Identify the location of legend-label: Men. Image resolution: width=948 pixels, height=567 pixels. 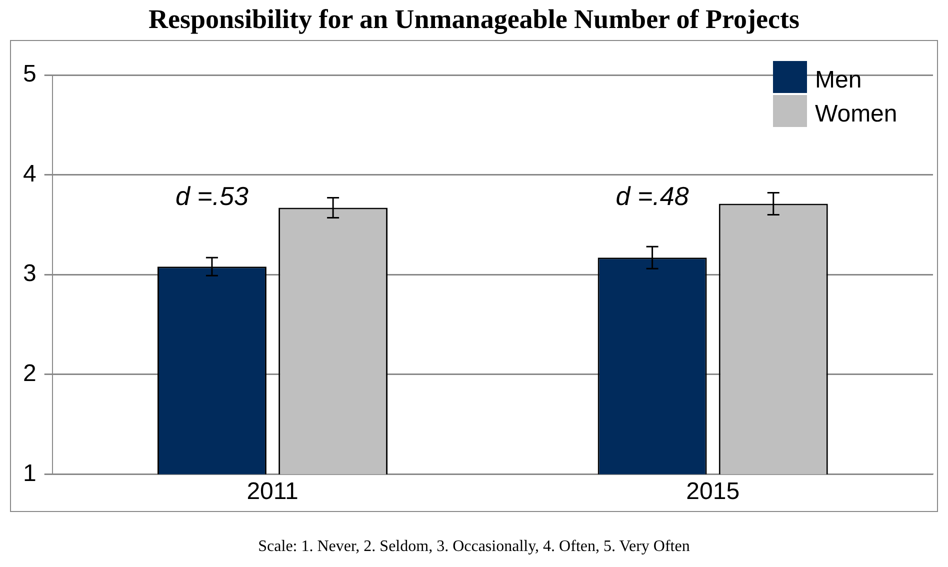
(838, 80).